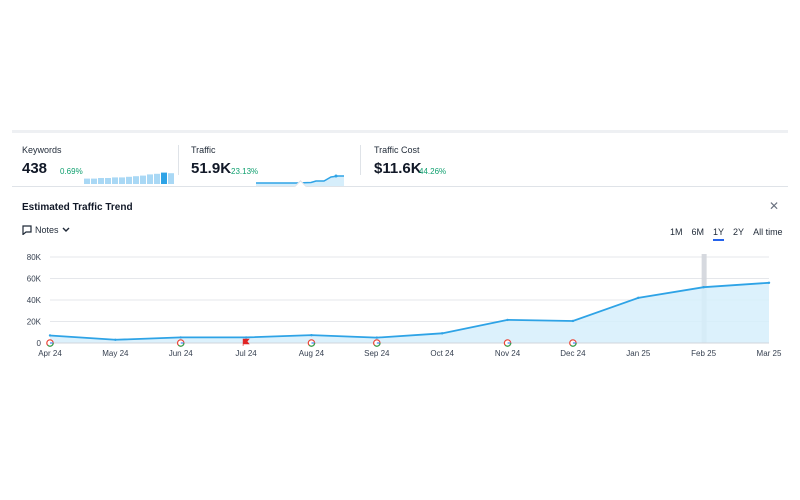 This screenshot has width=800, height=500. I want to click on y-tick-label: 20K, so click(34, 322).